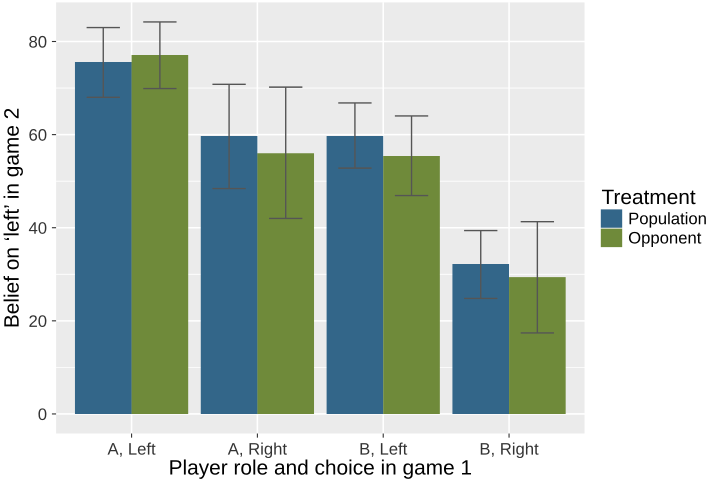 The image size is (719, 479). I want to click on y-axis-title: Belief on ‘left’ in game 2, so click(13, 217).